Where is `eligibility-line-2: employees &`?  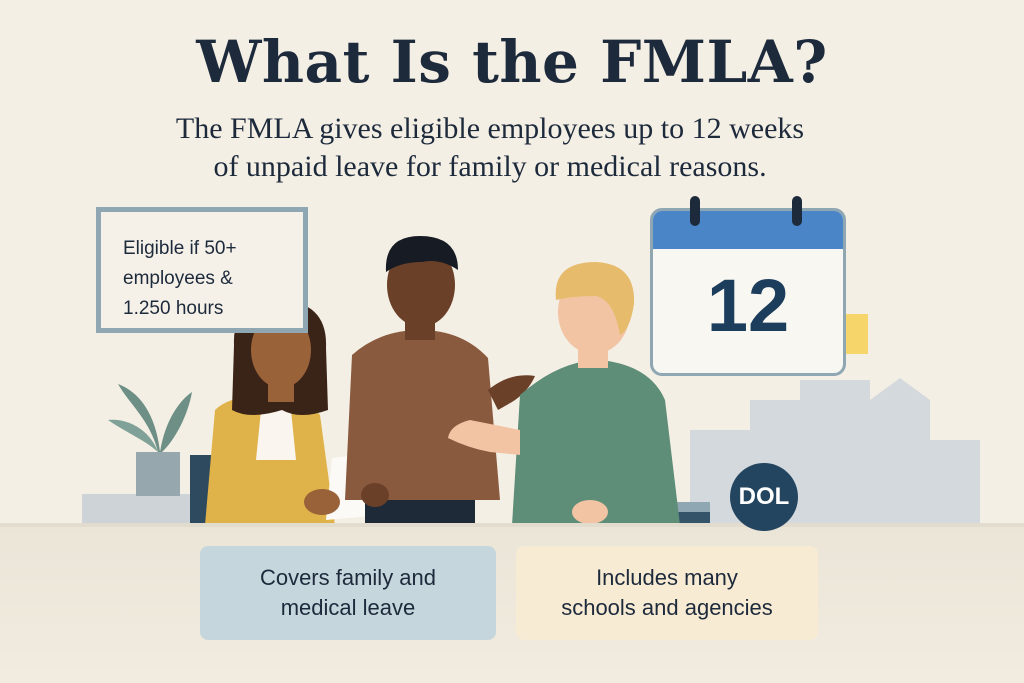
eligibility-line-2: employees & is located at coordinates (178, 278).